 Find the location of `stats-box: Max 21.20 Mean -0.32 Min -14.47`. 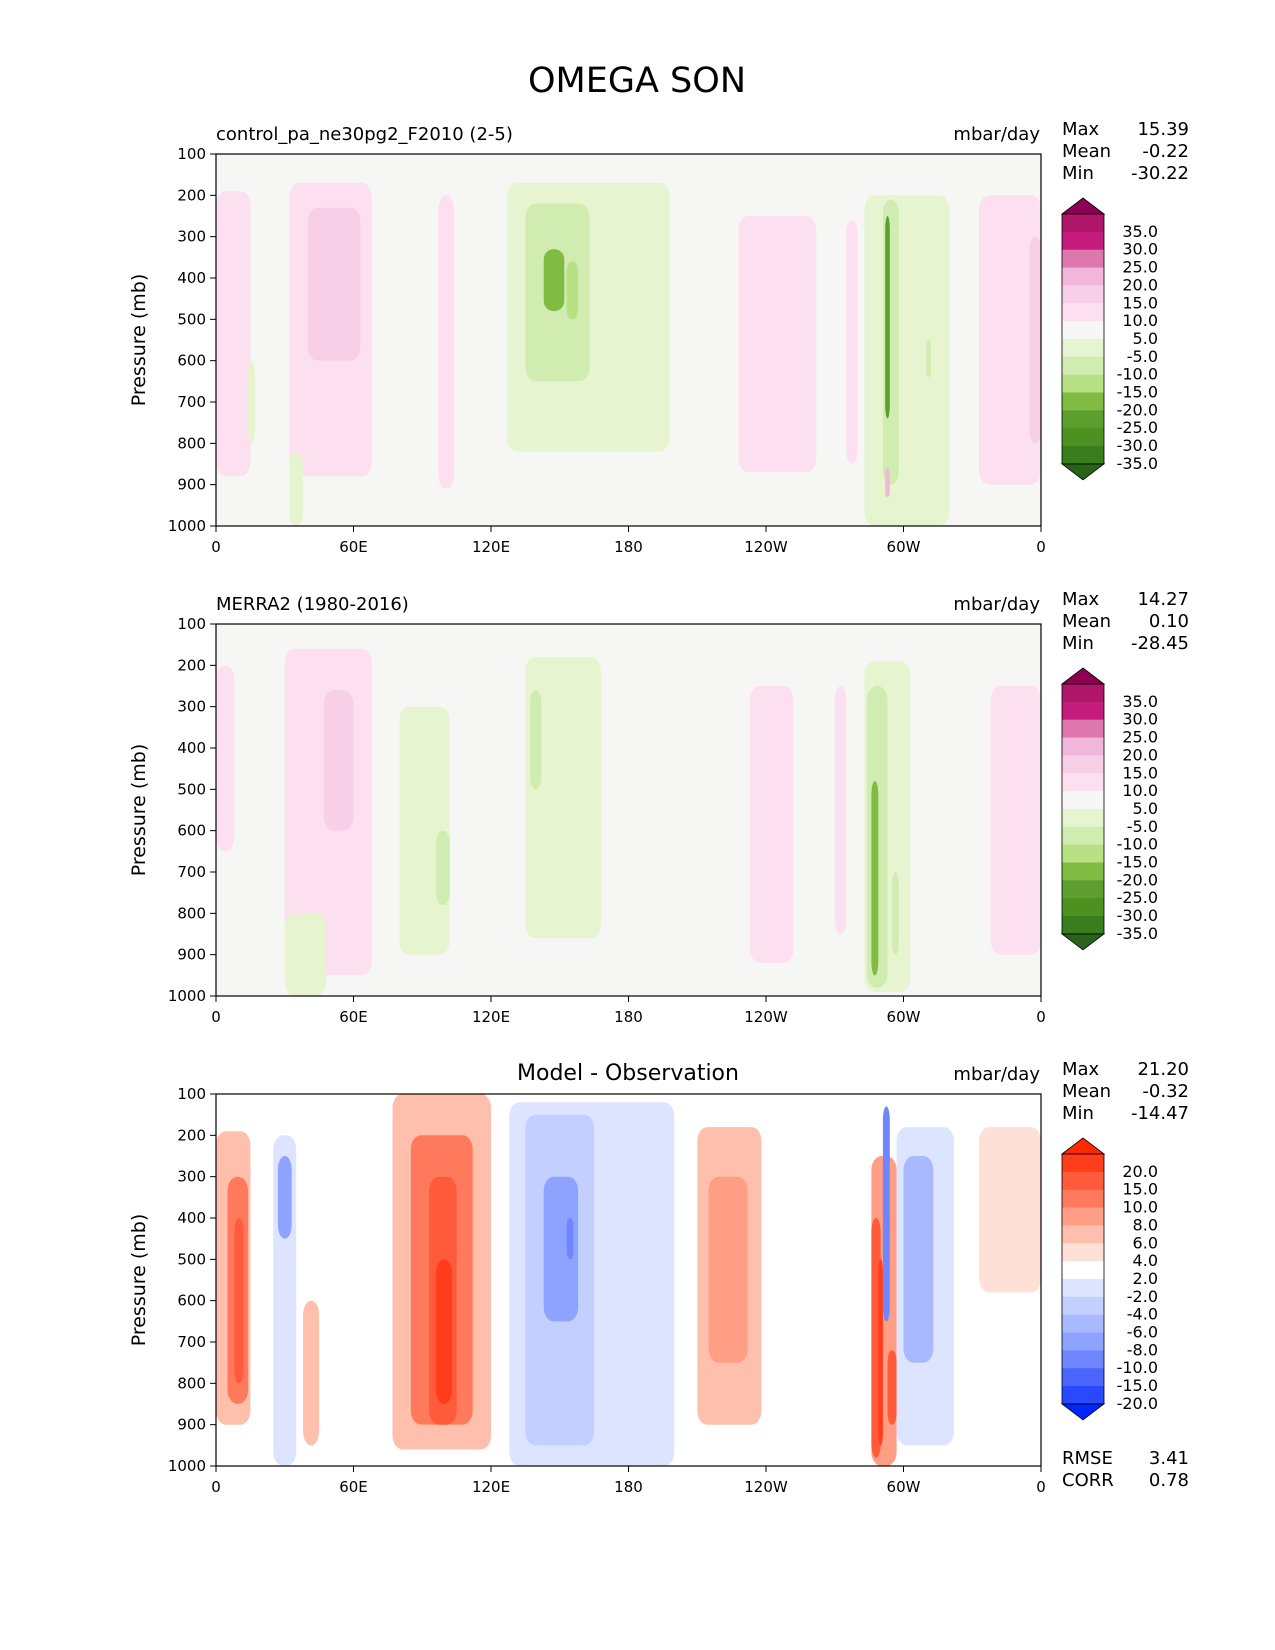

stats-box: Max 21.20 Mean -0.32 Min -14.47 is located at coordinates (1125, 1091).